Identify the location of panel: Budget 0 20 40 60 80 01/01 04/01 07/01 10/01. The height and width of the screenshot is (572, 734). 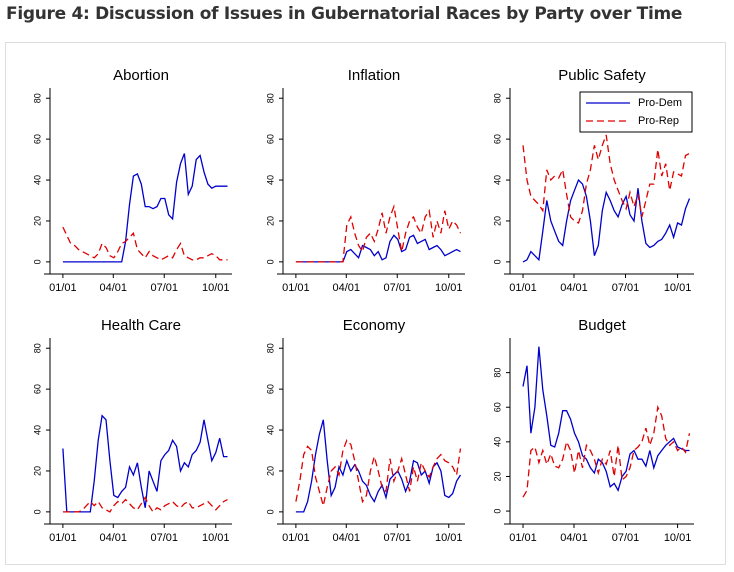
(593, 430).